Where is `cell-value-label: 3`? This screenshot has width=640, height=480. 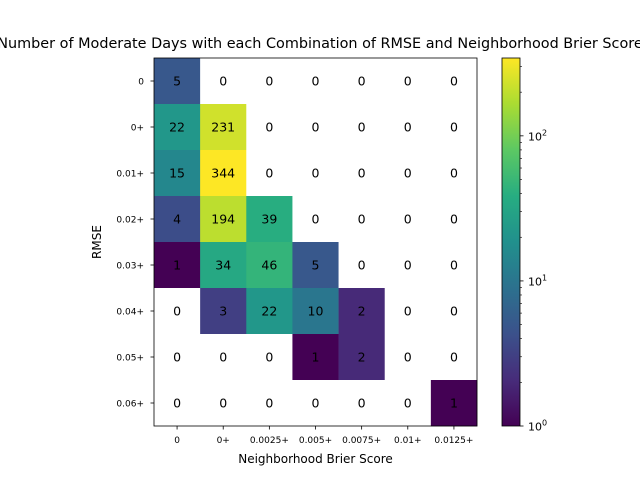
cell-value-label: 3 is located at coordinates (223, 311).